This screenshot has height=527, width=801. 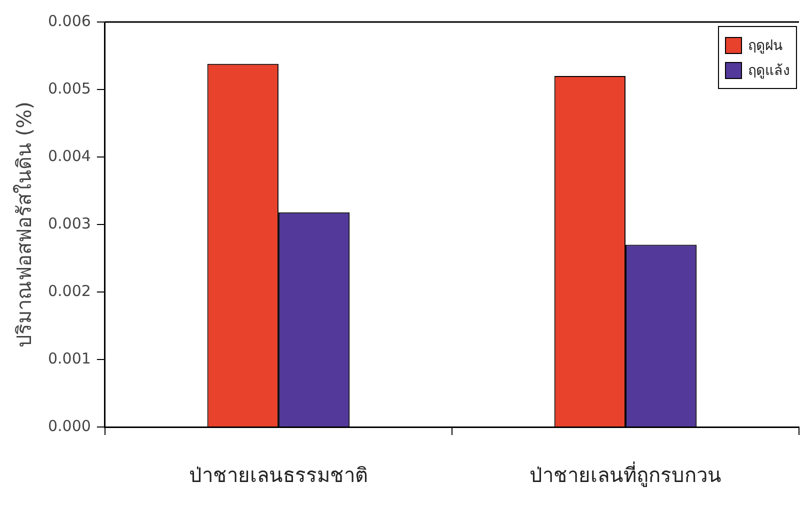 What do you see at coordinates (69, 155) in the screenshot?
I see `y-tick-label: 0.004` at bounding box center [69, 155].